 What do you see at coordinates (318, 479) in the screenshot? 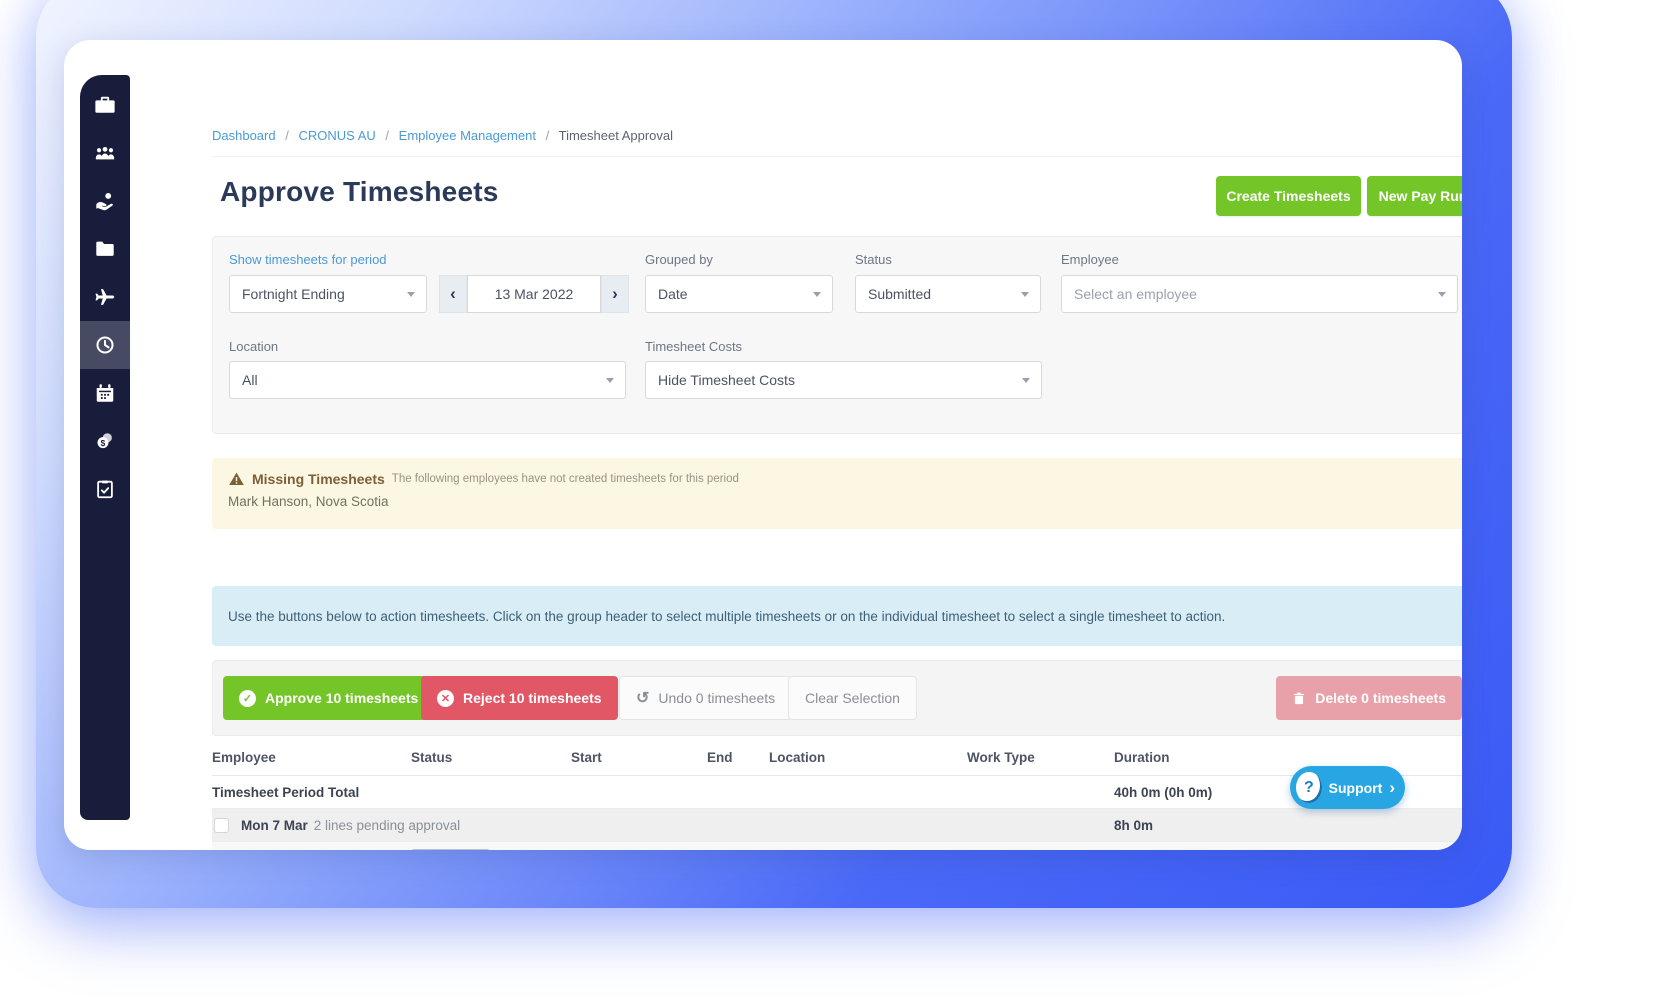
I see `warning-title: Missing Timesheets` at bounding box center [318, 479].